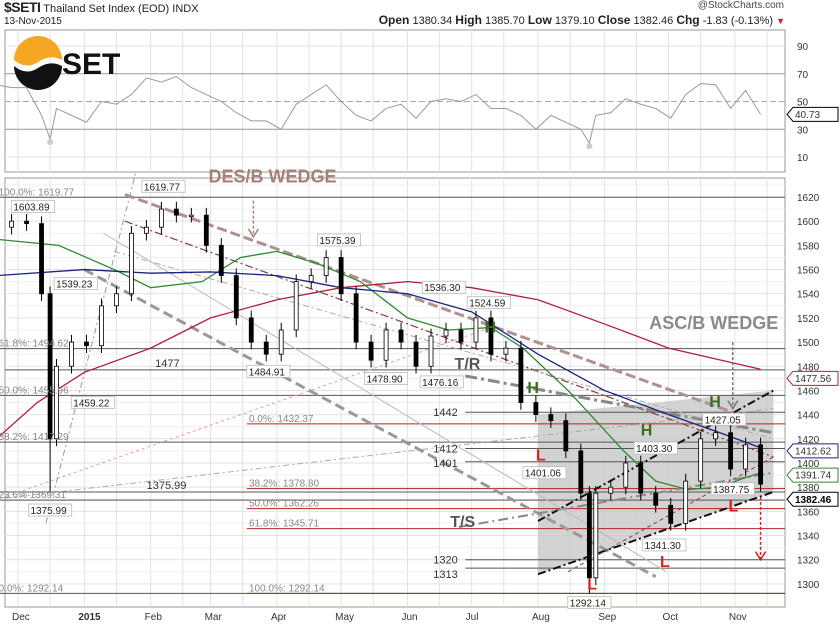 This screenshot has height=626, width=840. What do you see at coordinates (808, 391) in the screenshot?
I see `price-tick-label: 1460` at bounding box center [808, 391].